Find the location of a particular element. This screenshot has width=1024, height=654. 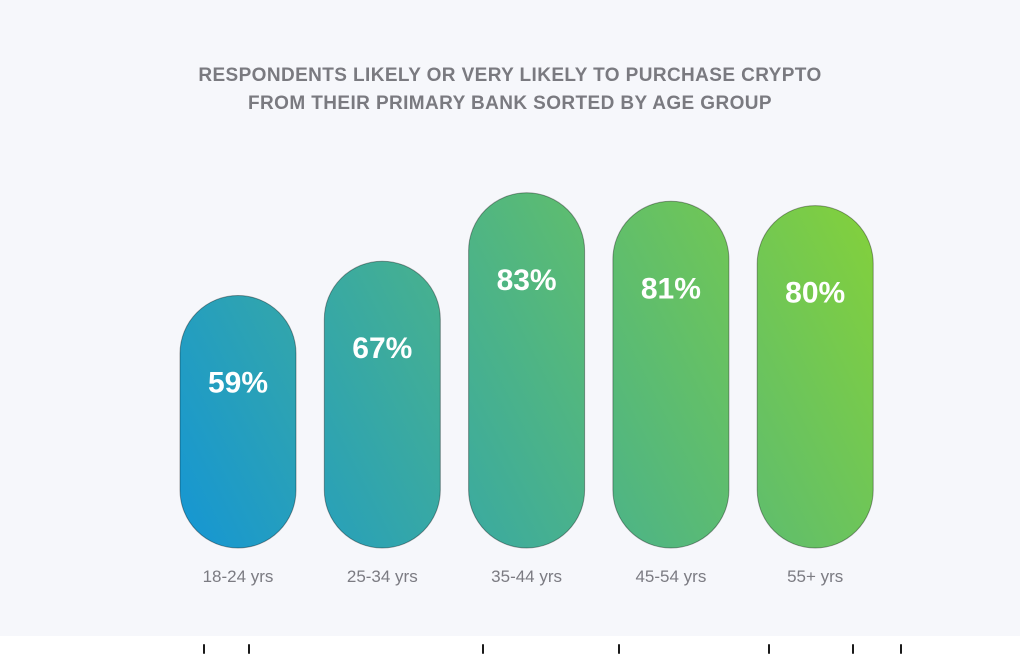

bar-value-label-2: 83% is located at coordinates (527, 280).